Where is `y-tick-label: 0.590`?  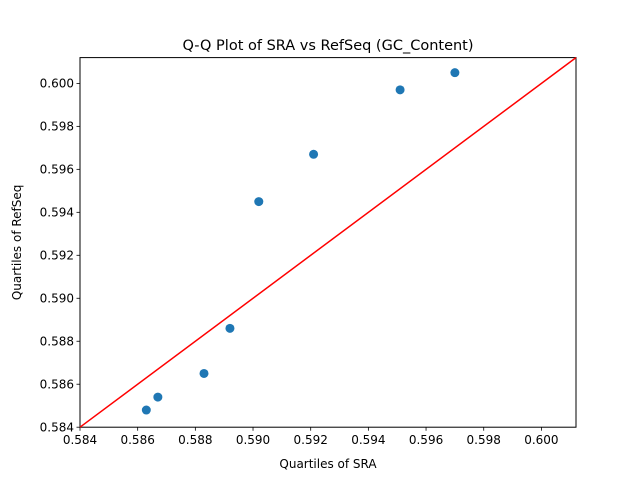 y-tick-label: 0.590 is located at coordinates (57, 299).